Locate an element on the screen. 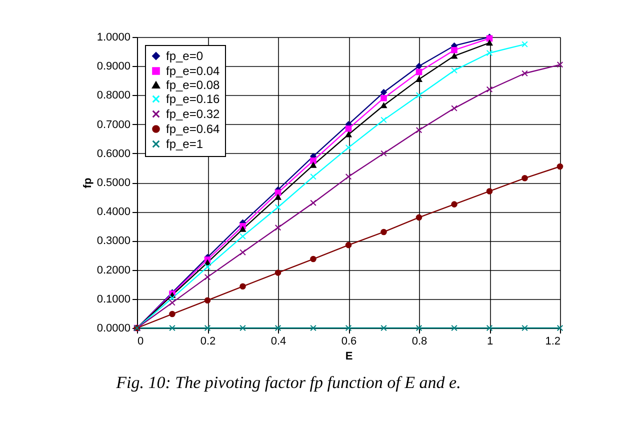 The width and height of the screenshot is (618, 441). y-tick-label: 0.4000 is located at coordinates (113, 212).